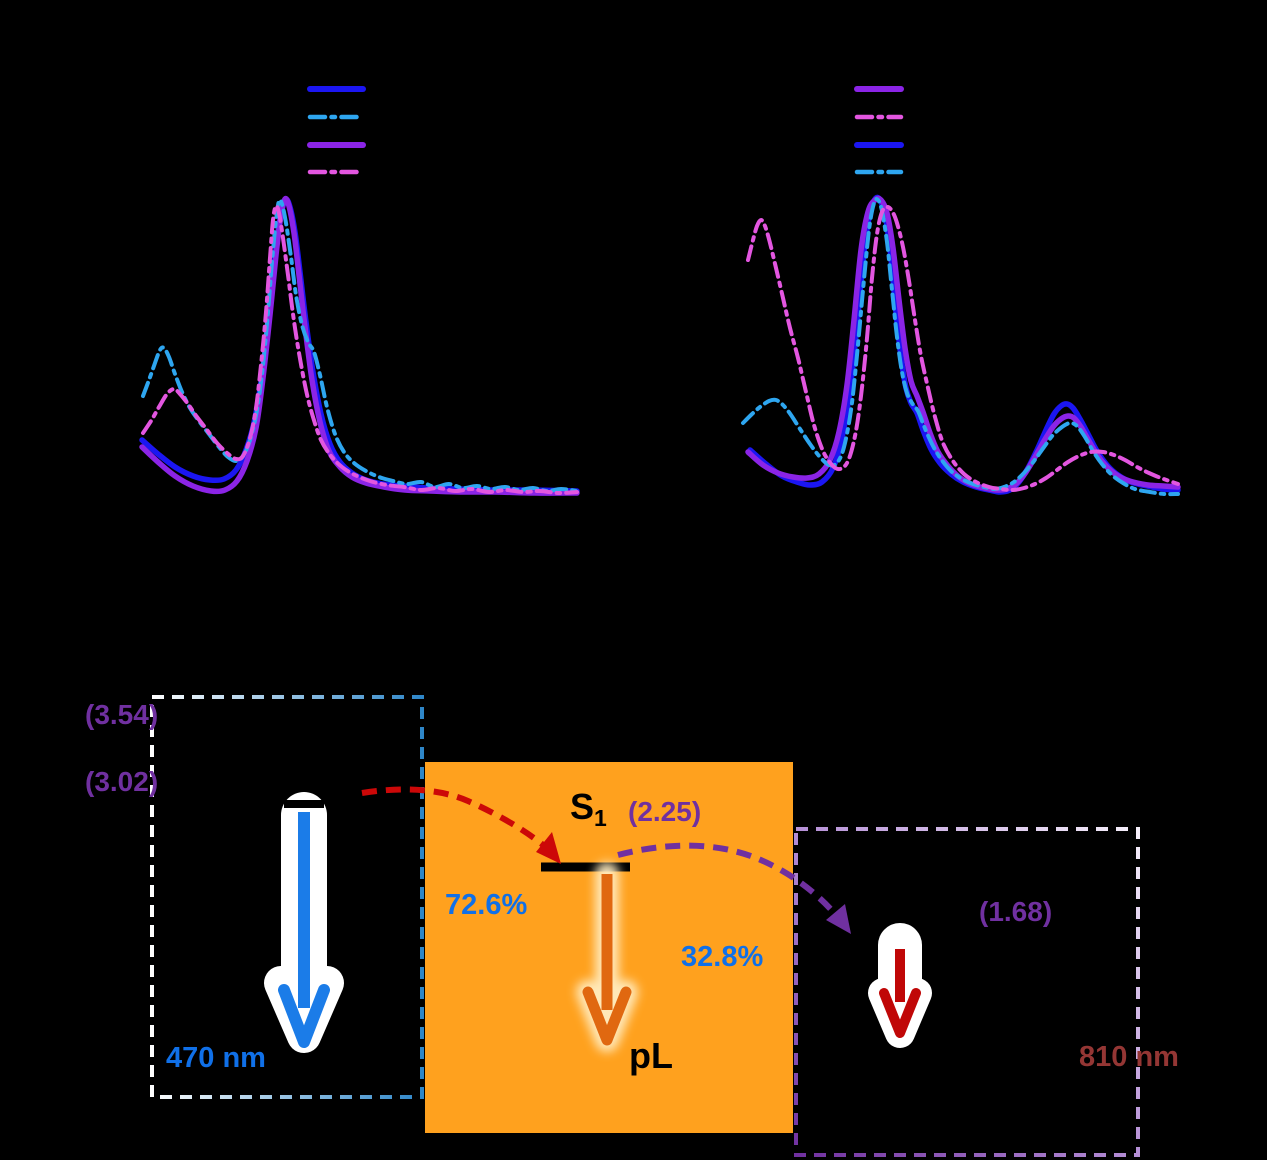 The height and width of the screenshot is (1160, 1267). What do you see at coordinates (304, 1016) in the screenshot?
I see `blue-arrow-head` at bounding box center [304, 1016].